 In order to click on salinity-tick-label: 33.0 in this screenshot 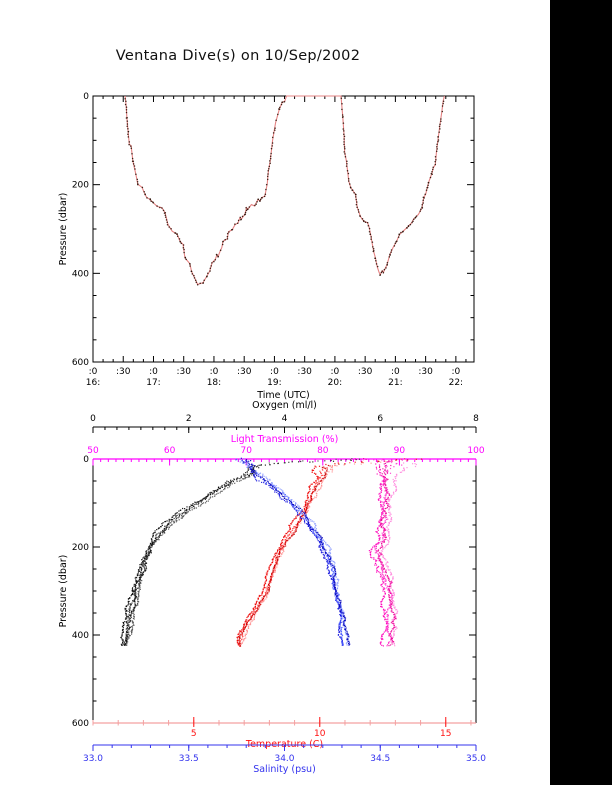, I will do `click(93, 759)`.